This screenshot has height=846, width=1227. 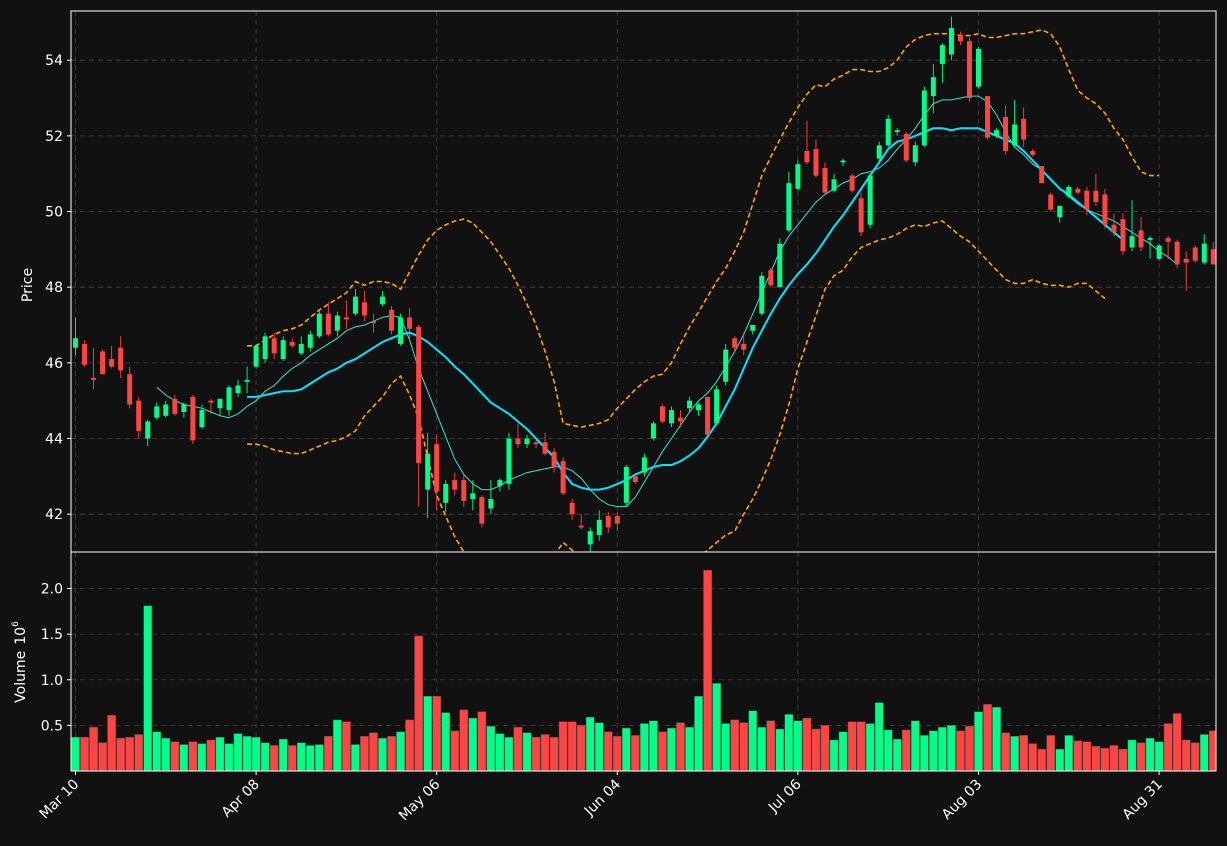 I want to click on volume-tick-label: 1.5, so click(x=52, y=635).